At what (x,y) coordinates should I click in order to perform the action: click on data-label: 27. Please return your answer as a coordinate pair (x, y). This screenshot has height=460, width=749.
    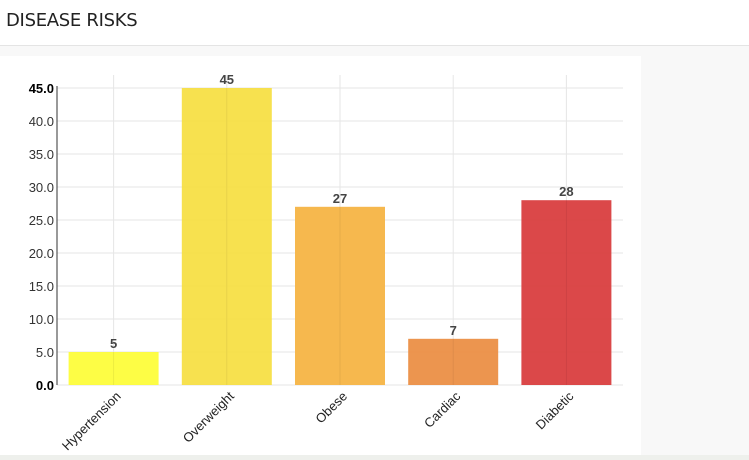
    Looking at the image, I should click on (340, 198).